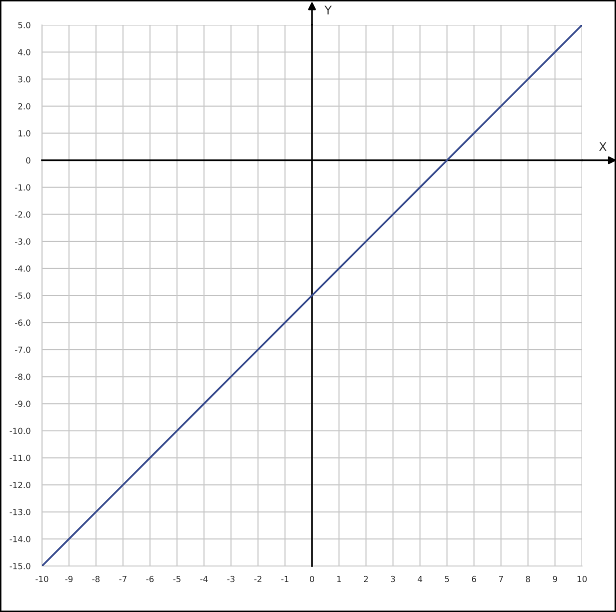 The height and width of the screenshot is (612, 616). Describe the element at coordinates (24, 133) in the screenshot. I see `y-tick-label: 1.0` at that location.